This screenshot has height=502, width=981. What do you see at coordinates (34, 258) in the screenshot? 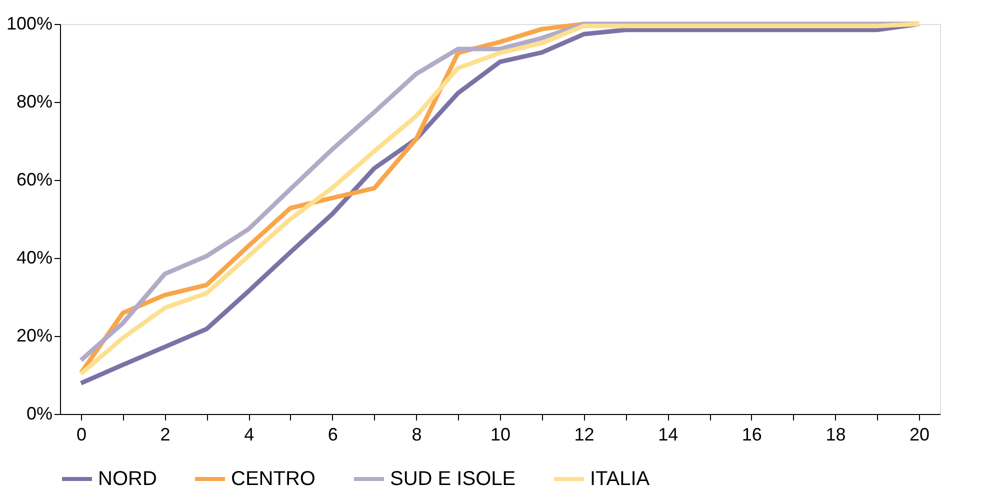
I see `y-tick-label: 40%` at bounding box center [34, 258].